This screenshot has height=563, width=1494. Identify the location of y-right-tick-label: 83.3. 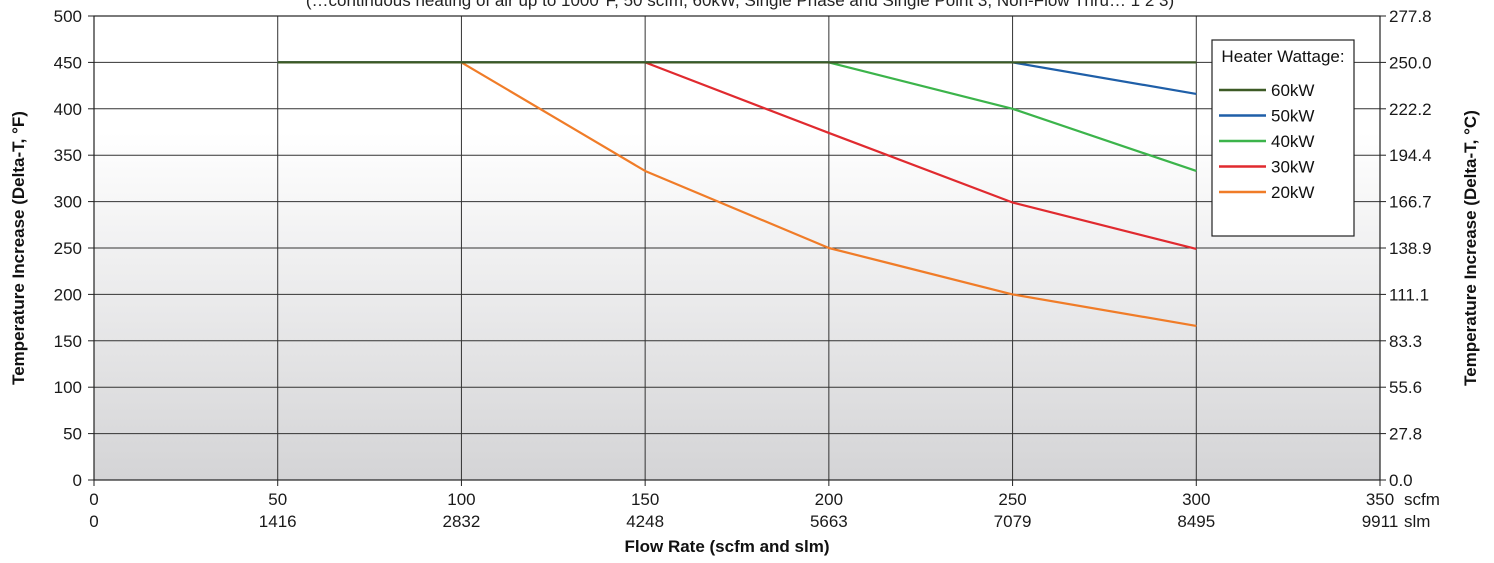
(1405, 341).